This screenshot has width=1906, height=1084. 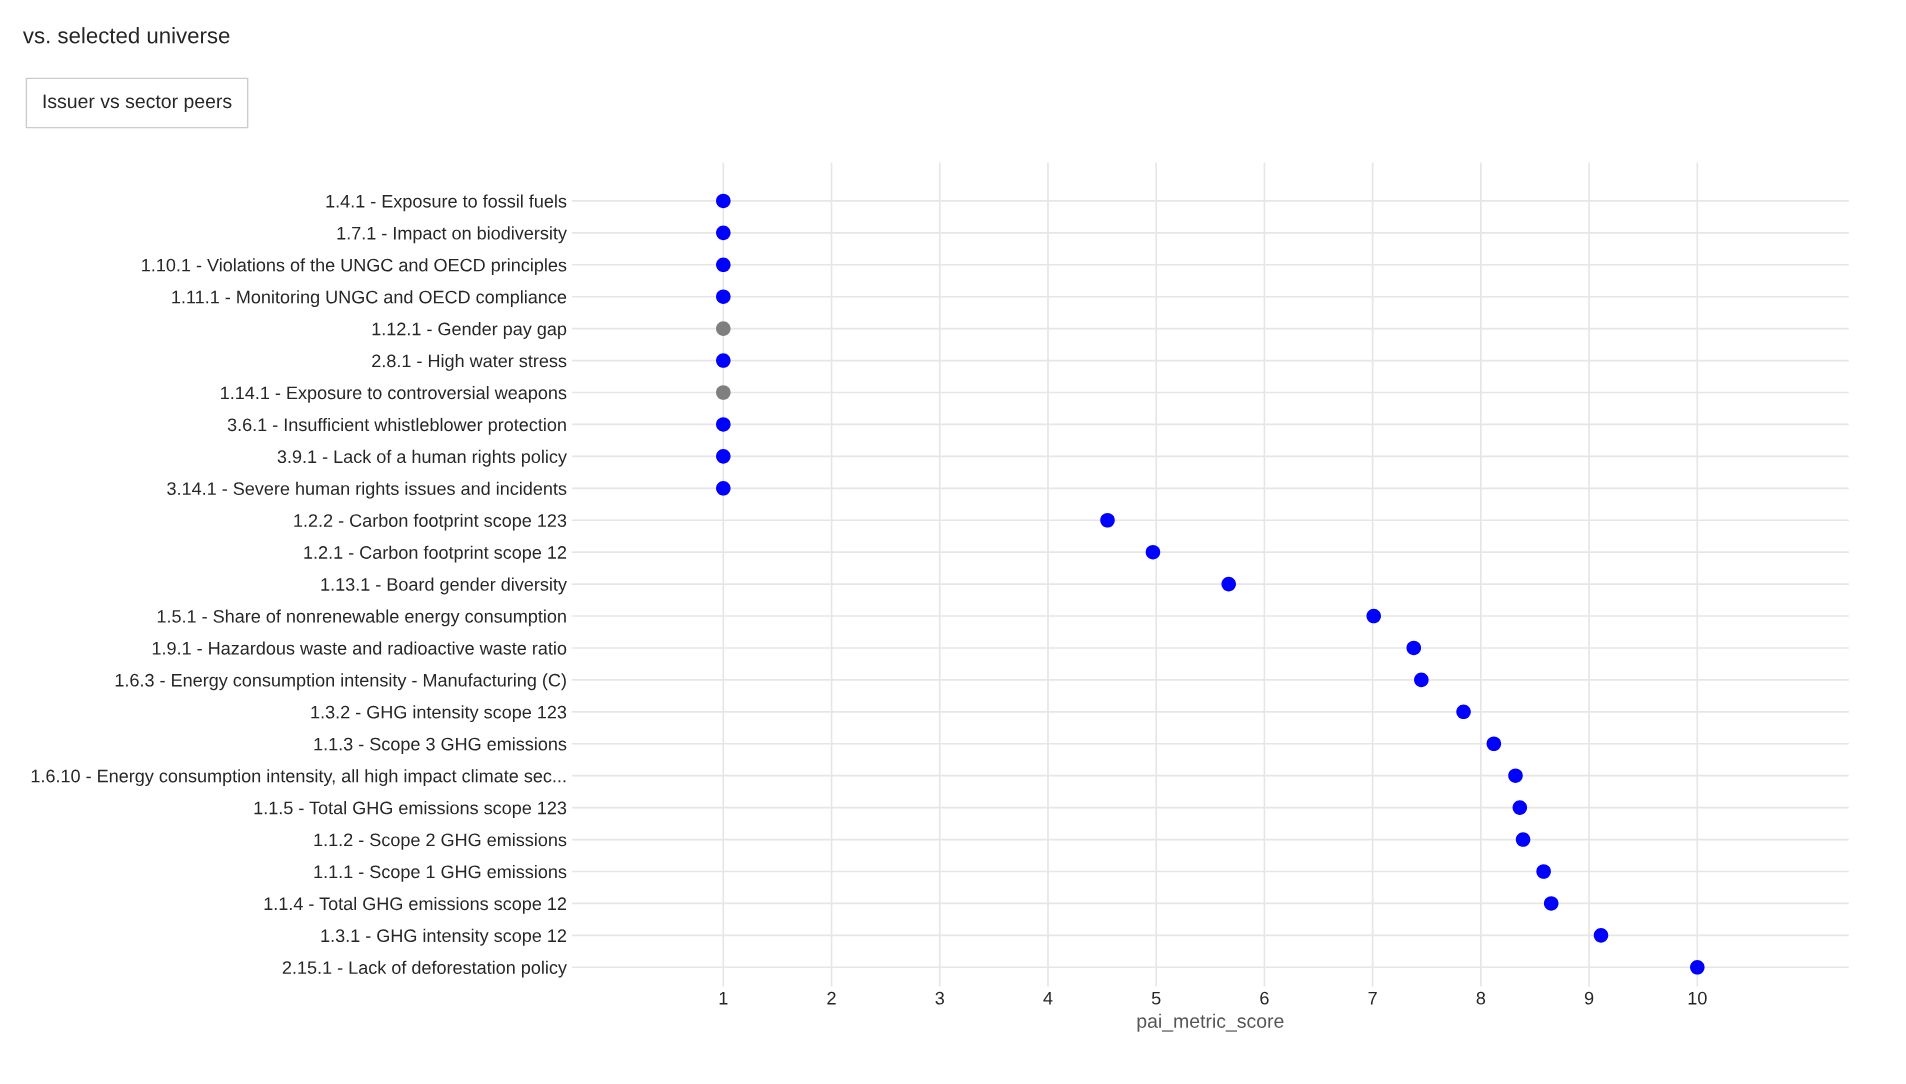 I want to click on y-tick-label: 1.13.1 - Board gender diversity, so click(x=444, y=586).